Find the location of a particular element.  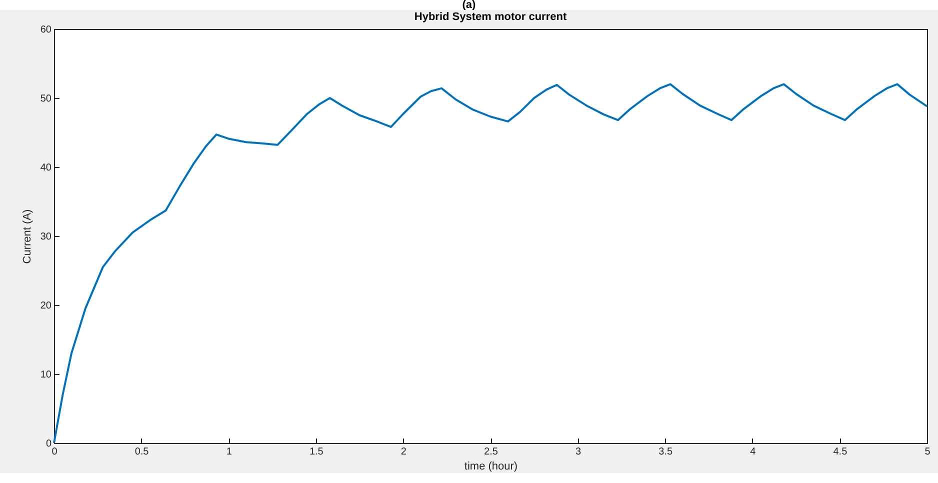

chart-title: Hybrid System motor current is located at coordinates (490, 17).